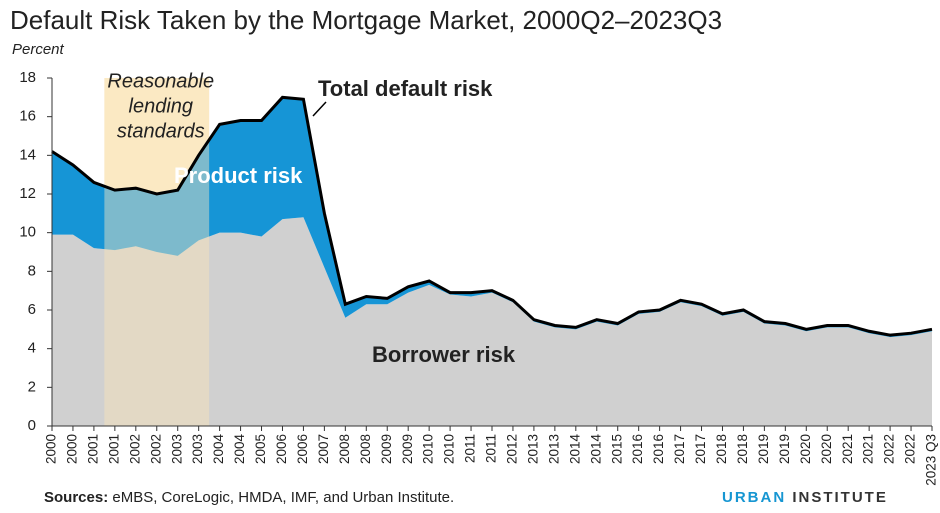 This screenshot has width=940, height=513. What do you see at coordinates (319, 109) in the screenshot?
I see `leader-line` at bounding box center [319, 109].